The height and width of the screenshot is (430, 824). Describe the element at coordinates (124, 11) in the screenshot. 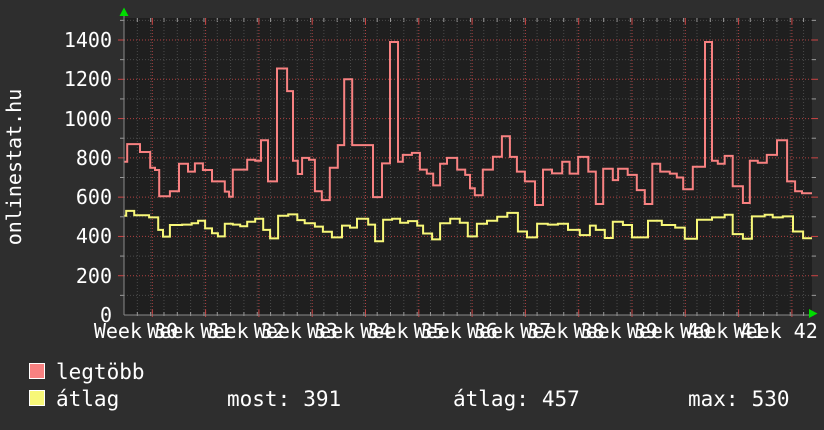

I see `y-axis-arrow-icon` at that location.